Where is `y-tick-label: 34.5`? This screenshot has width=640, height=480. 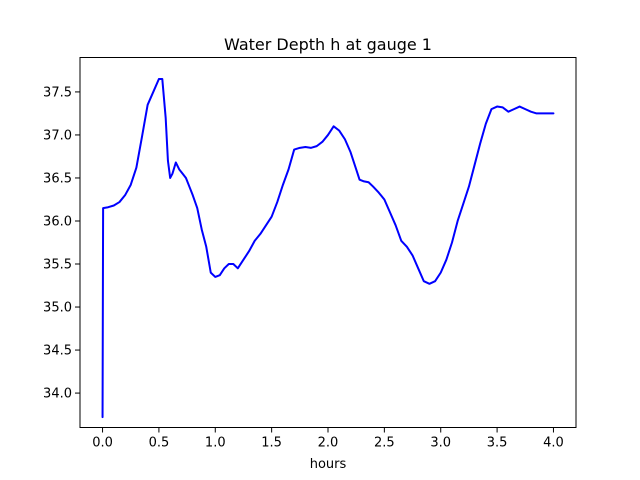 y-tick-label: 34.5 is located at coordinates (57, 351).